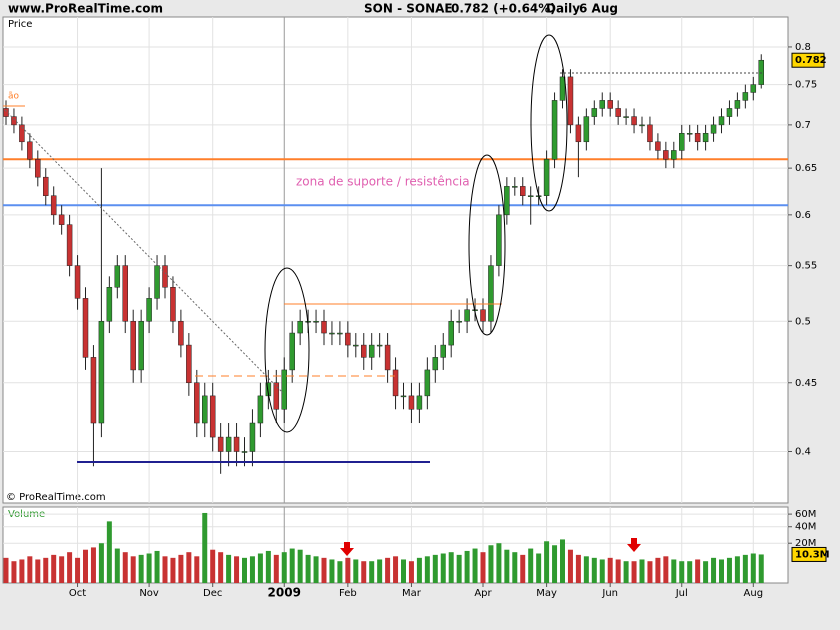 The height and width of the screenshot is (630, 840). I want to click on y-tick-label: 0.75, so click(806, 85).